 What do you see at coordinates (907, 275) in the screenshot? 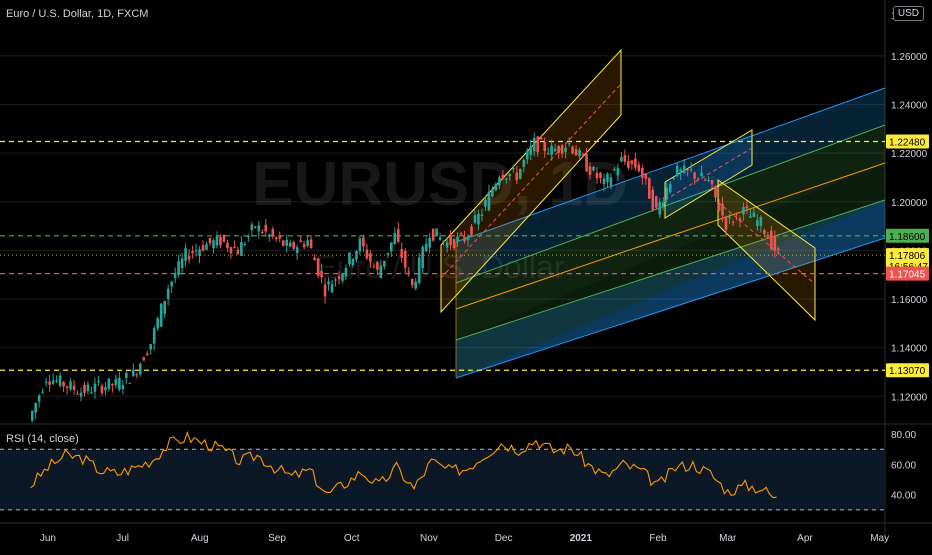
I see `price-label-value: 1.17045` at bounding box center [907, 275].